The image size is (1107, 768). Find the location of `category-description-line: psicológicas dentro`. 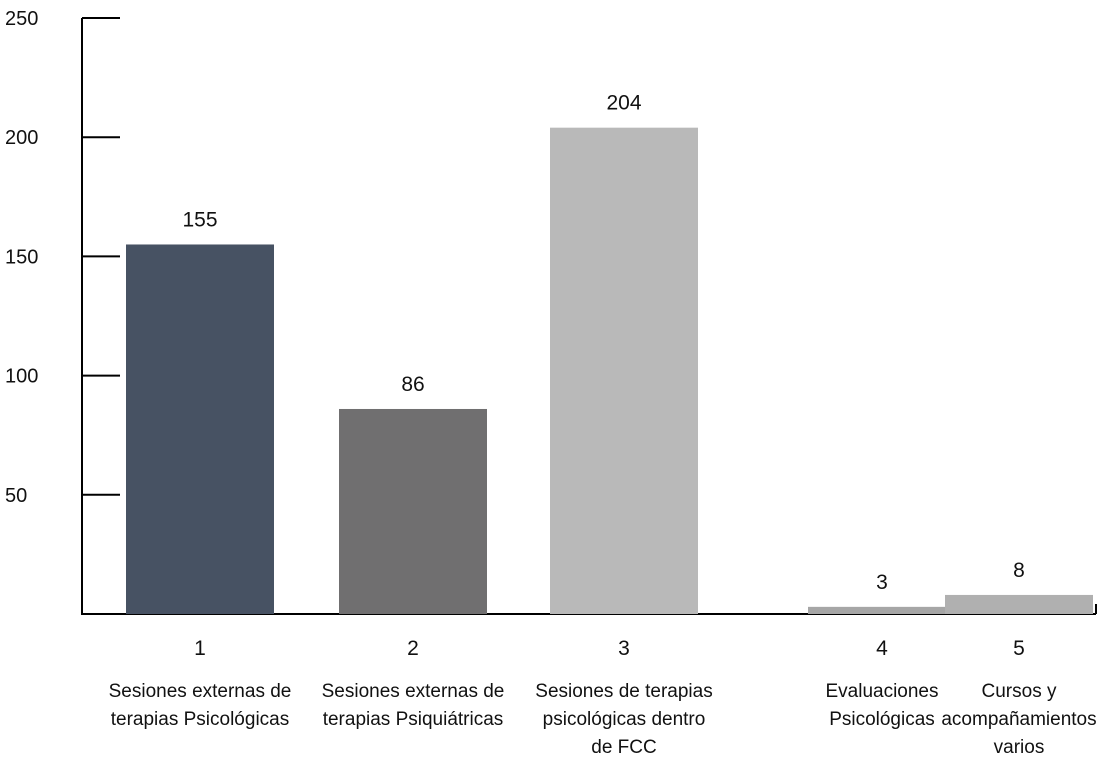

category-description-line: psicológicas dentro is located at coordinates (624, 719).